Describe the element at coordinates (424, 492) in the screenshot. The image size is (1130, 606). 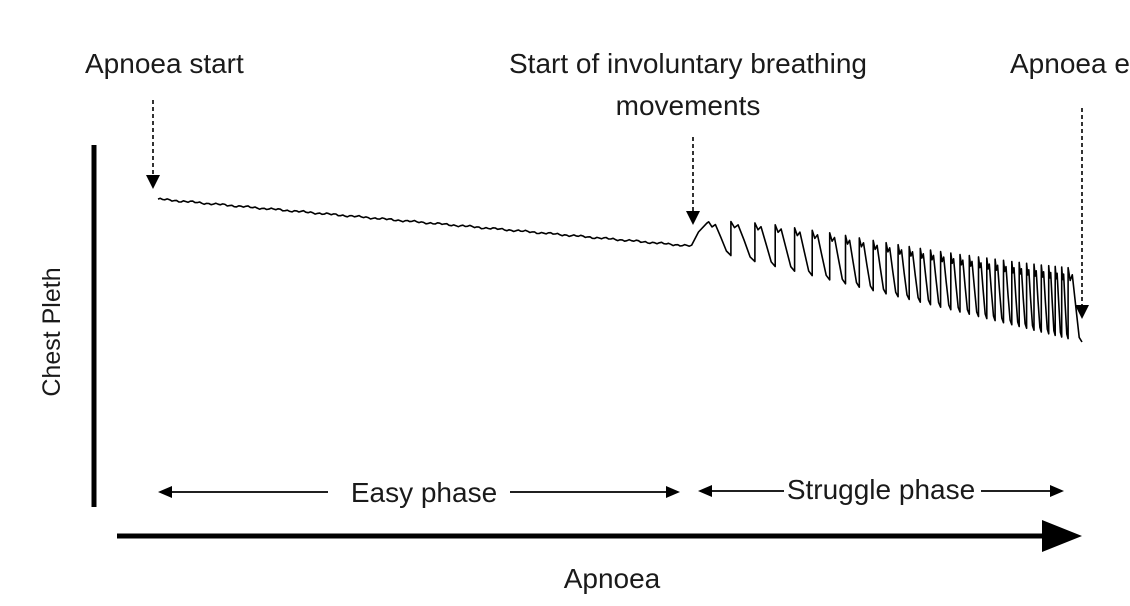
I see `phase-easy-label: Easy phase` at that location.